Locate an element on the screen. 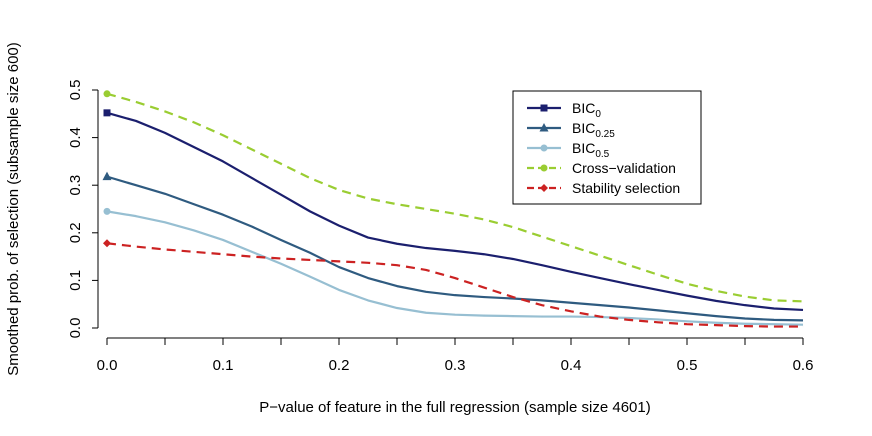  x-tick-label: 0.4 is located at coordinates (571, 365).